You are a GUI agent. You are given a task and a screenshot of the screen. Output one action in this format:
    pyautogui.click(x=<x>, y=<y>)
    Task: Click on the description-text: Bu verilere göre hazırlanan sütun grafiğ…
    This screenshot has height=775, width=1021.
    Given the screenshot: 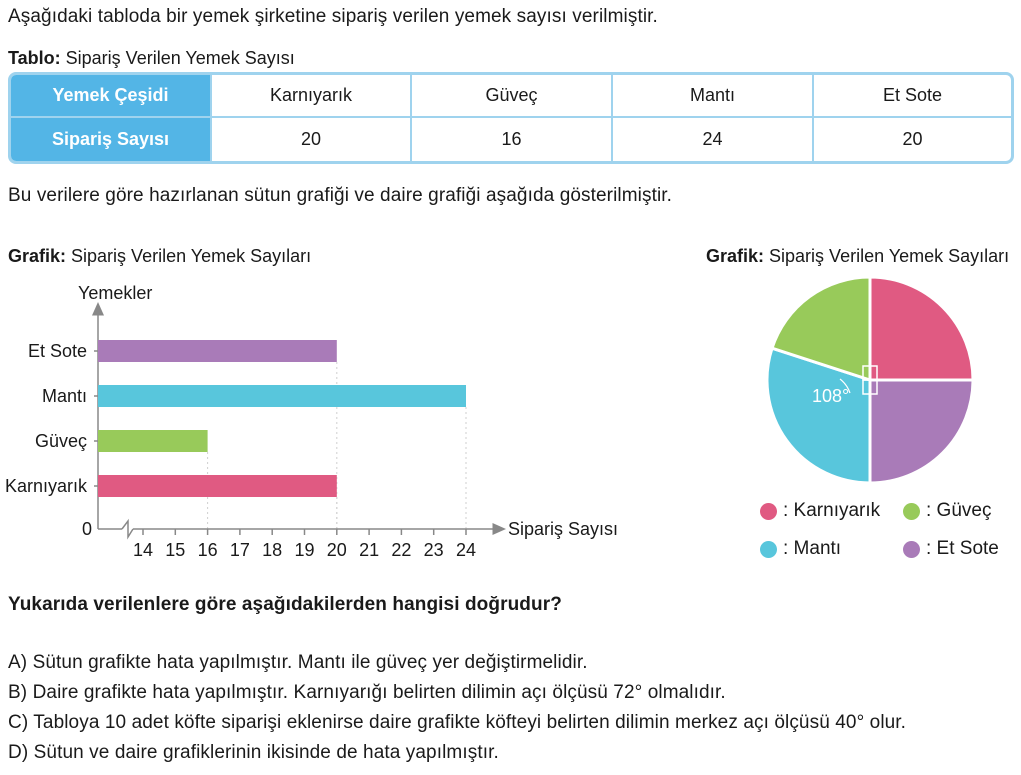 What is the action you would take?
    pyautogui.click(x=340, y=195)
    